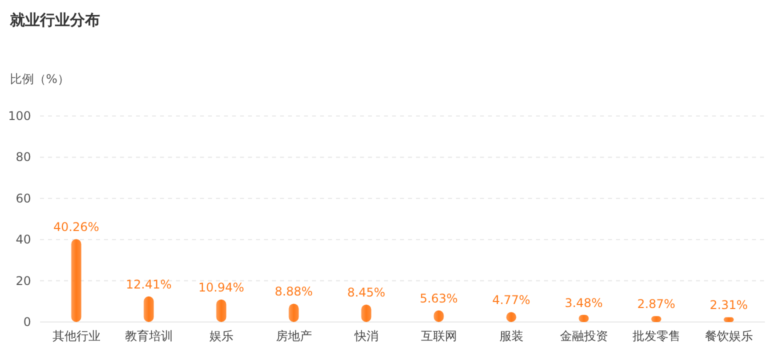 The height and width of the screenshot is (352, 780). What do you see at coordinates (19, 116) in the screenshot?
I see `y-tick-label: 100` at bounding box center [19, 116].